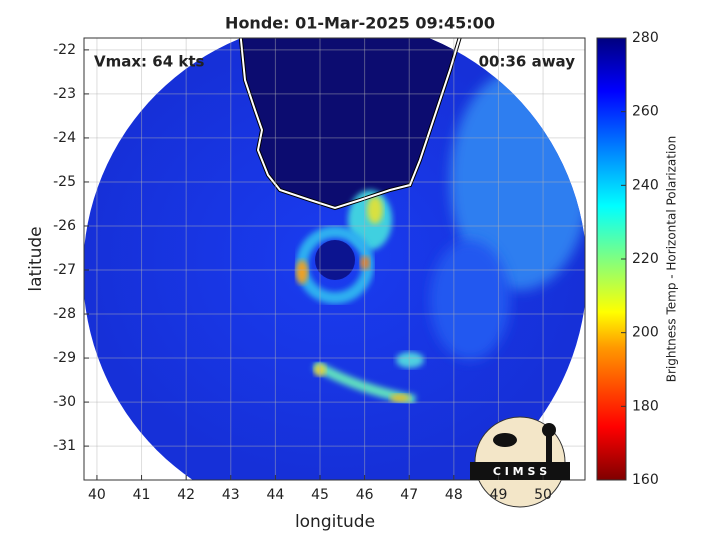  Describe the element at coordinates (64, 138) in the screenshot. I see `y-tick-label: -24` at that location.